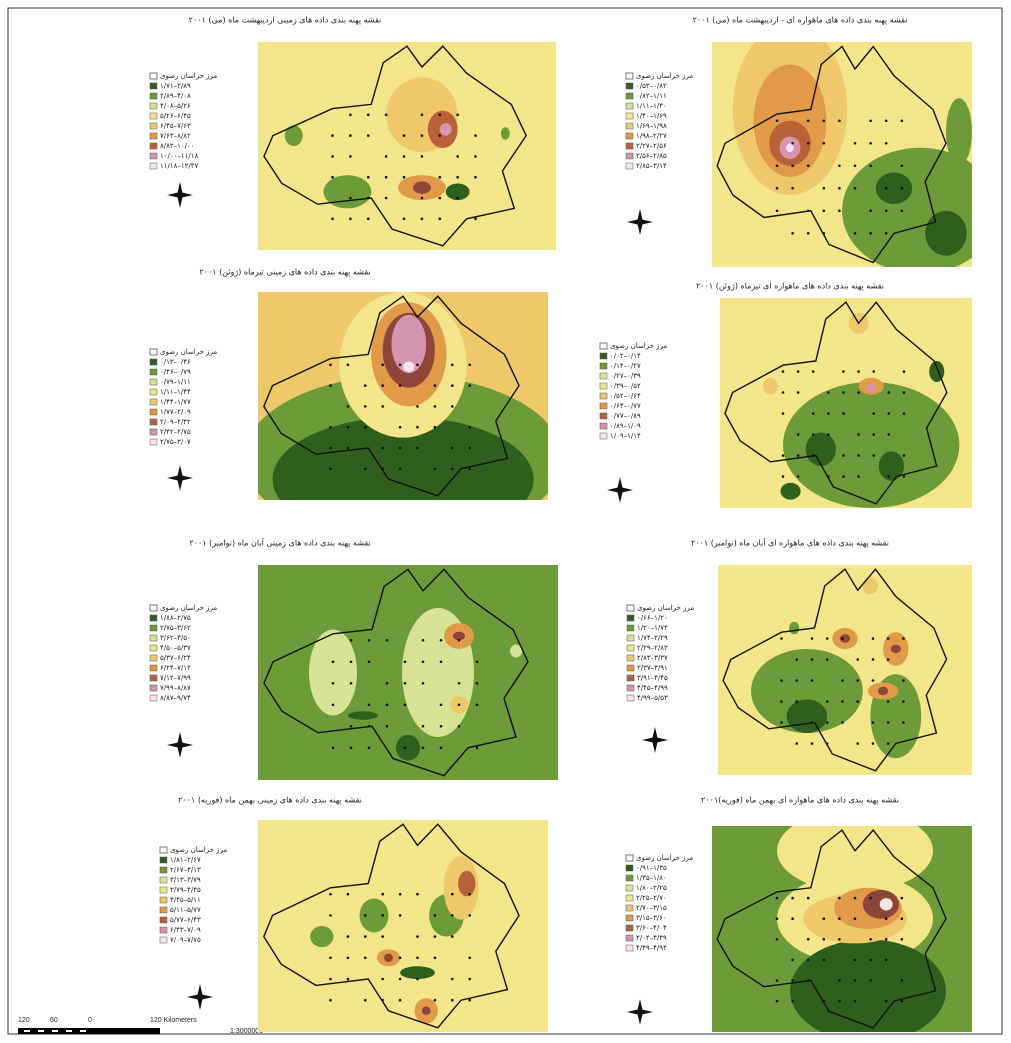 The height and width of the screenshot is (1043, 1011). I want to click on legend-label: ۲/۷۰–۳/۱۵, so click(651, 908).